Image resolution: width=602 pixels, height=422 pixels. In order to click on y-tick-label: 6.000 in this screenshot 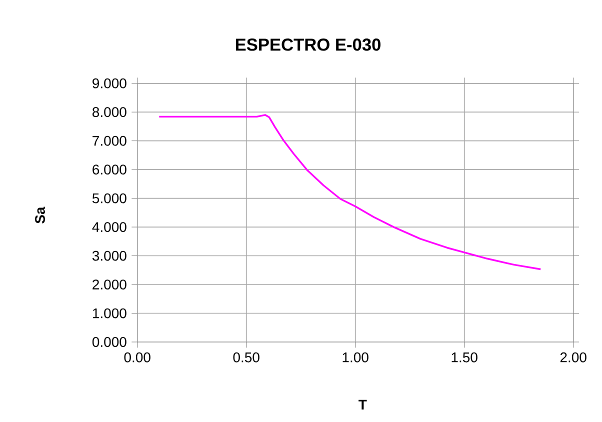, I will do `click(109, 169)`.